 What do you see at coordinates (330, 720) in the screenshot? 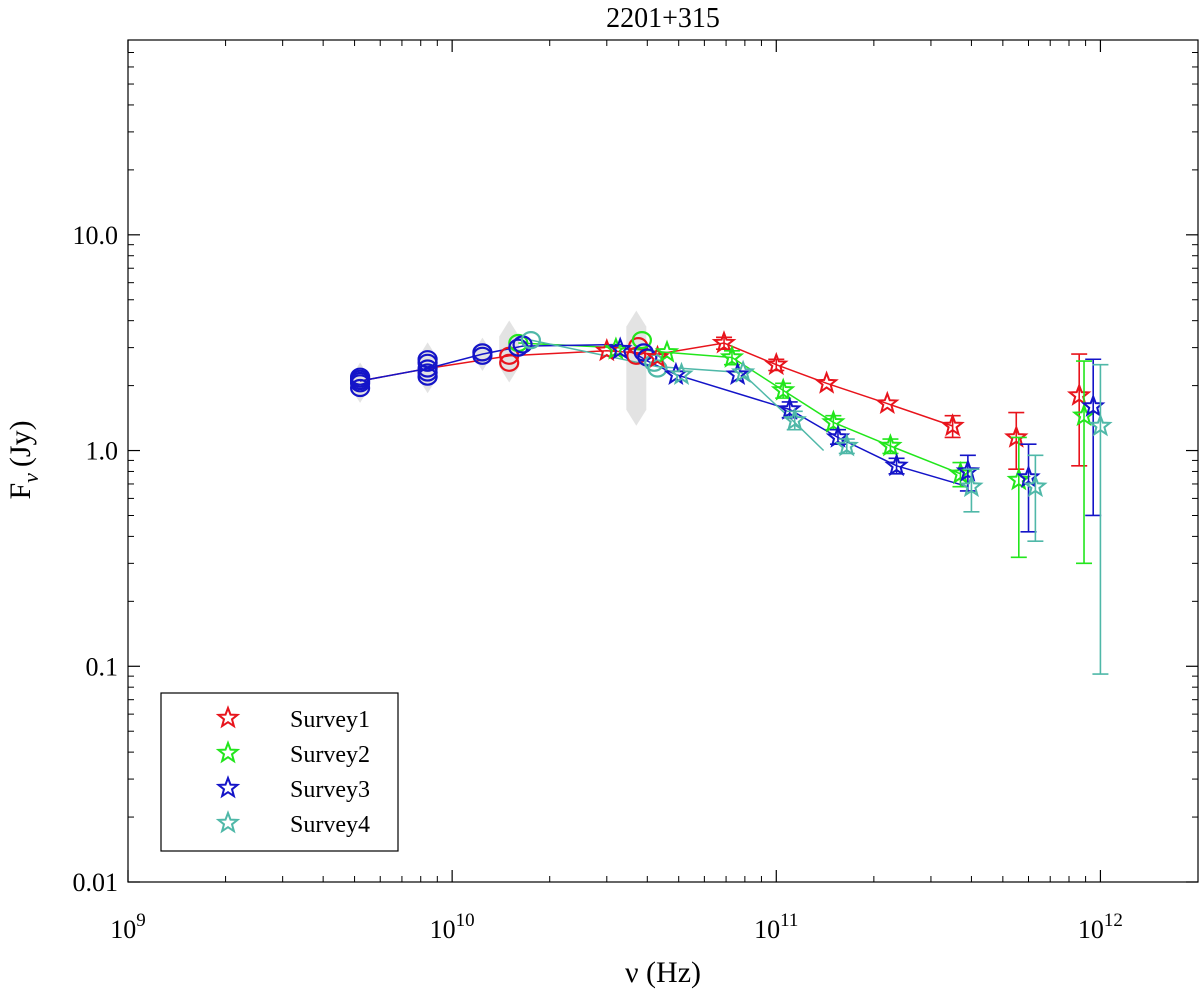
I see `legend-label: Survey1` at bounding box center [330, 720].